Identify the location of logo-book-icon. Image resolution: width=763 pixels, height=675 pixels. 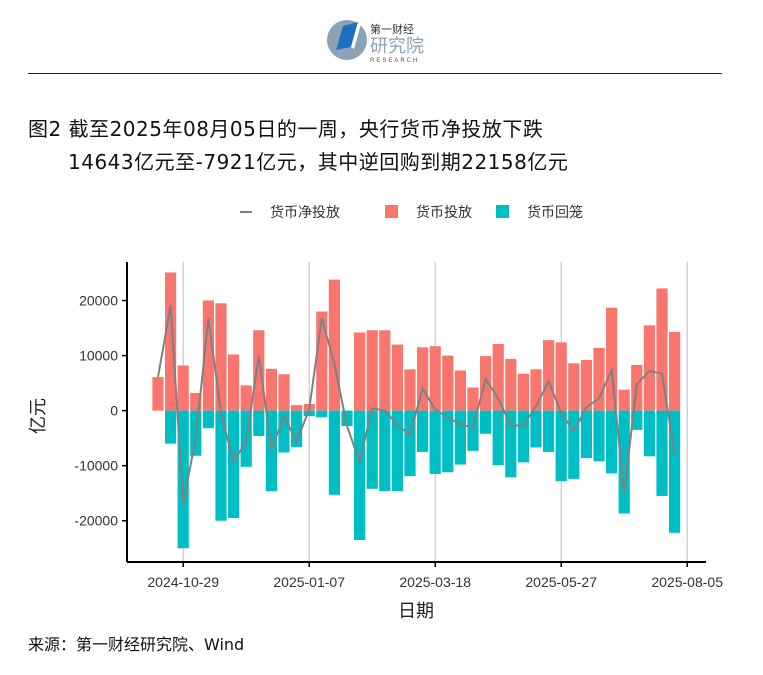
(347, 36).